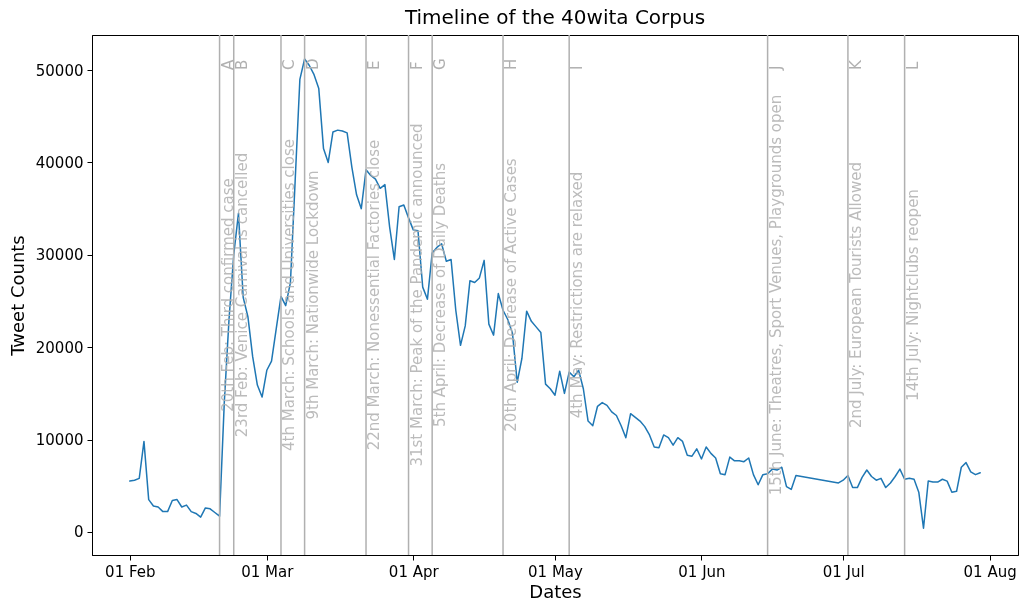  What do you see at coordinates (702, 571) in the screenshot?
I see `x-tick-label: 01 Jun` at bounding box center [702, 571].